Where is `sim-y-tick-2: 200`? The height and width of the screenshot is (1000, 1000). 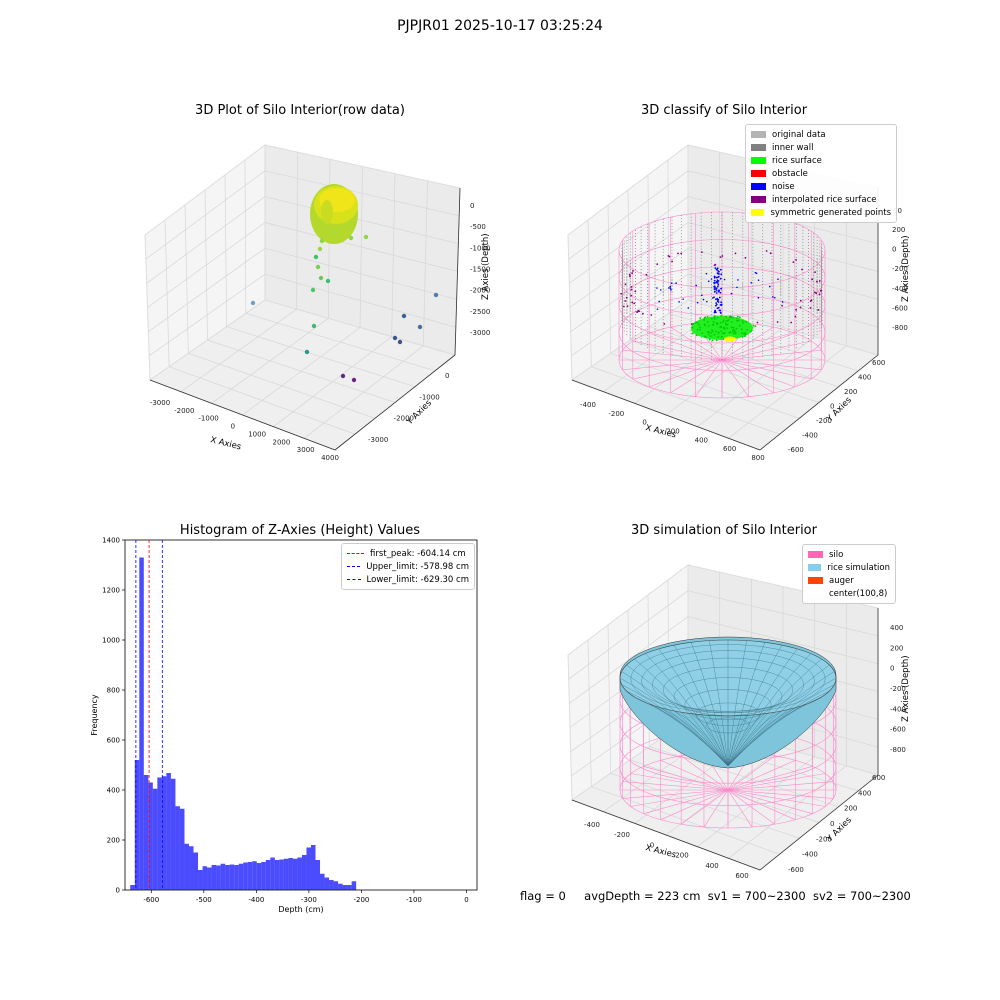
sim-y-tick-2: 200 is located at coordinates (850, 809).